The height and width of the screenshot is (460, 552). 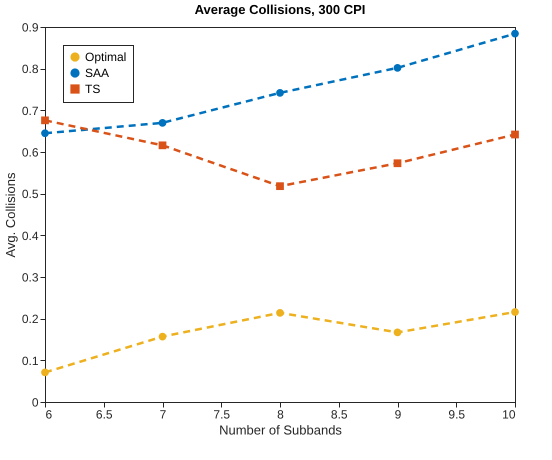 What do you see at coordinates (49, 415) in the screenshot?
I see `x-tick-label: 6` at bounding box center [49, 415].